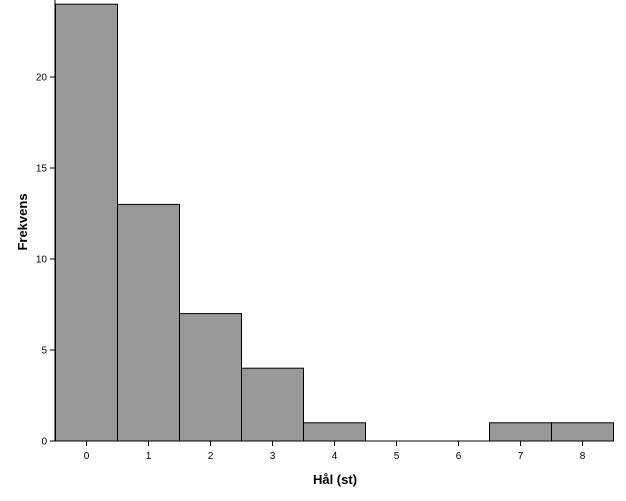 The width and height of the screenshot is (626, 501). Describe the element at coordinates (42, 78) in the screenshot. I see `y-tick-label: 20` at that location.